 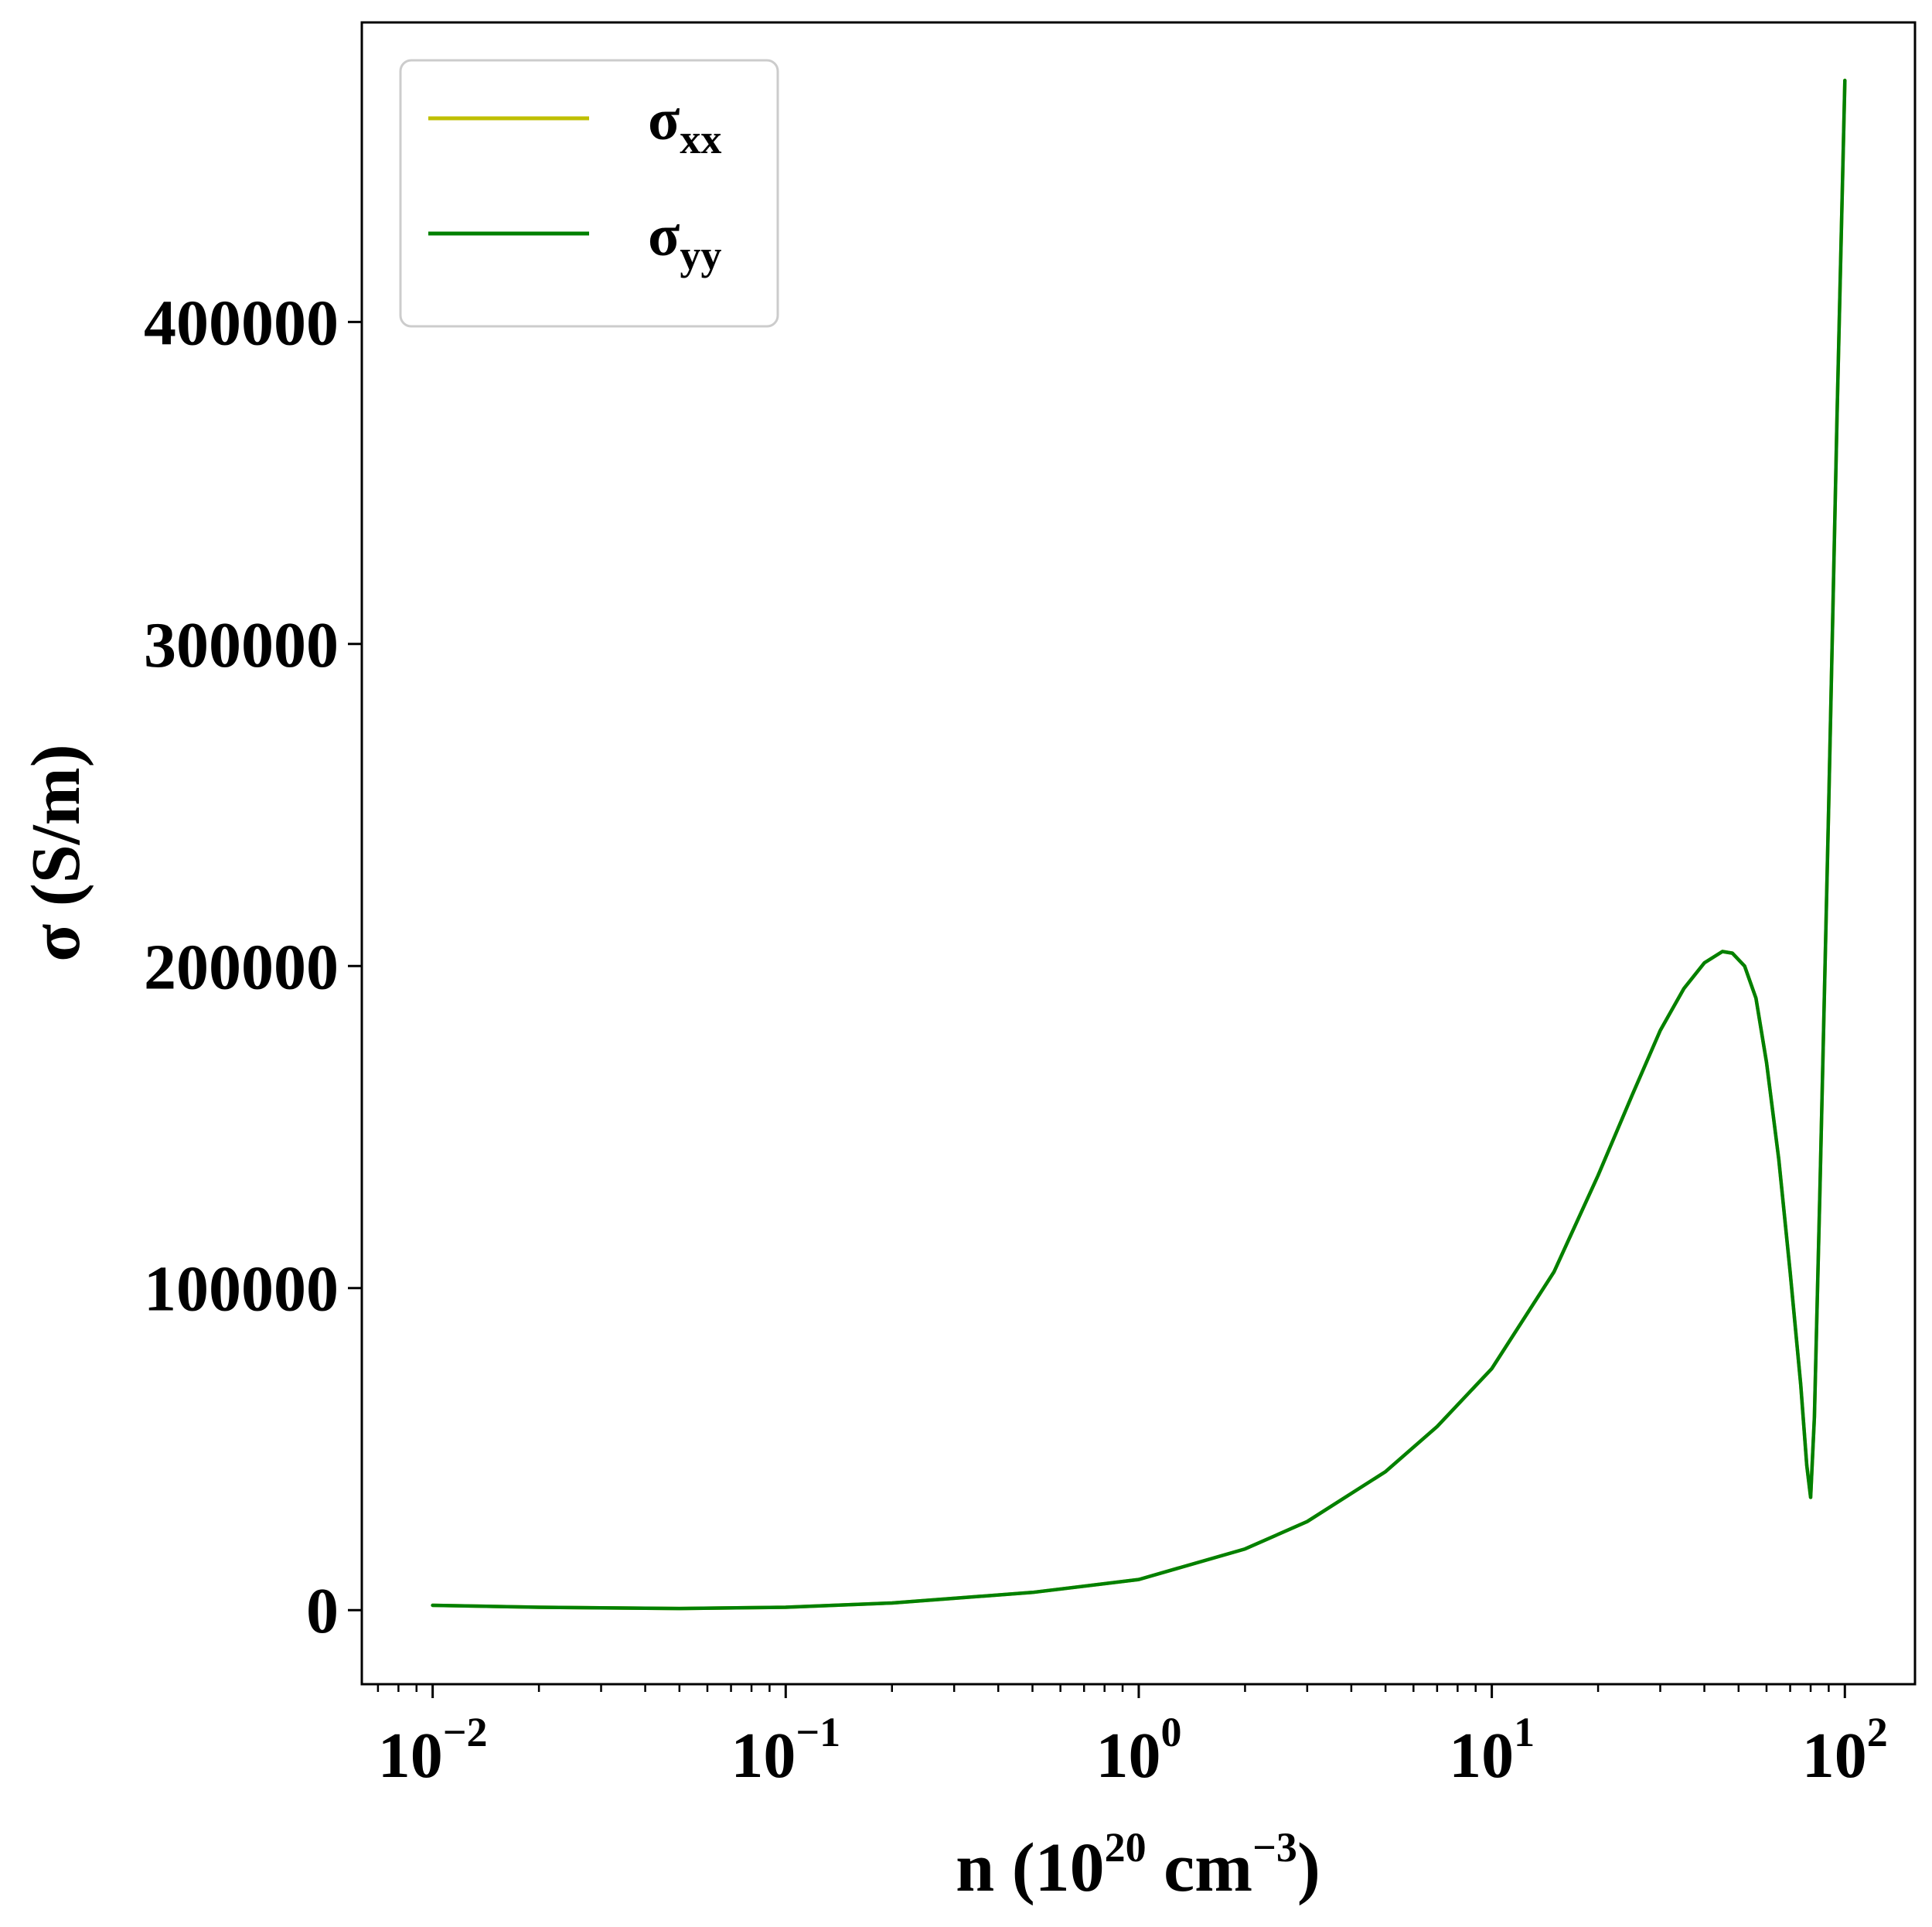 I want to click on x-axis-title-mid: cm, so click(x=1199, y=1868).